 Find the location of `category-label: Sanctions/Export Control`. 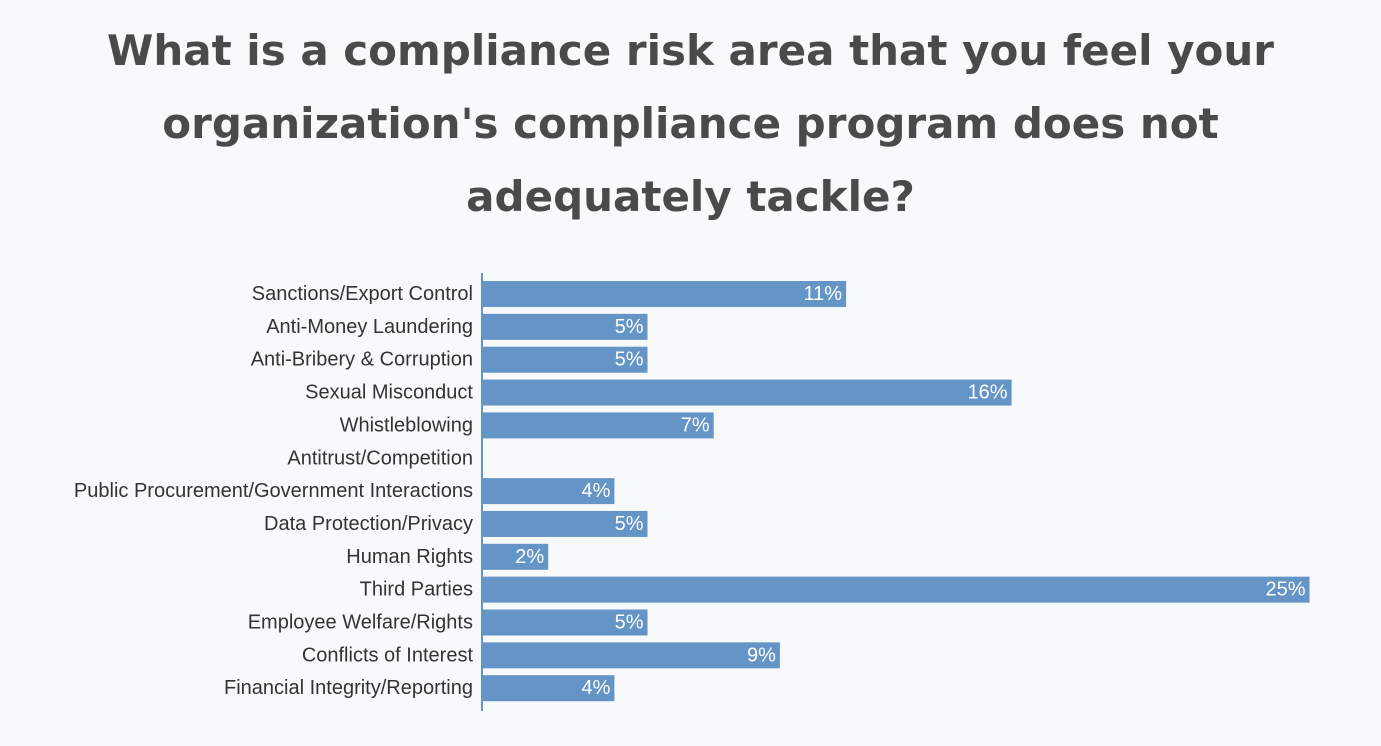

category-label: Sanctions/Export Control is located at coordinates (362, 294).